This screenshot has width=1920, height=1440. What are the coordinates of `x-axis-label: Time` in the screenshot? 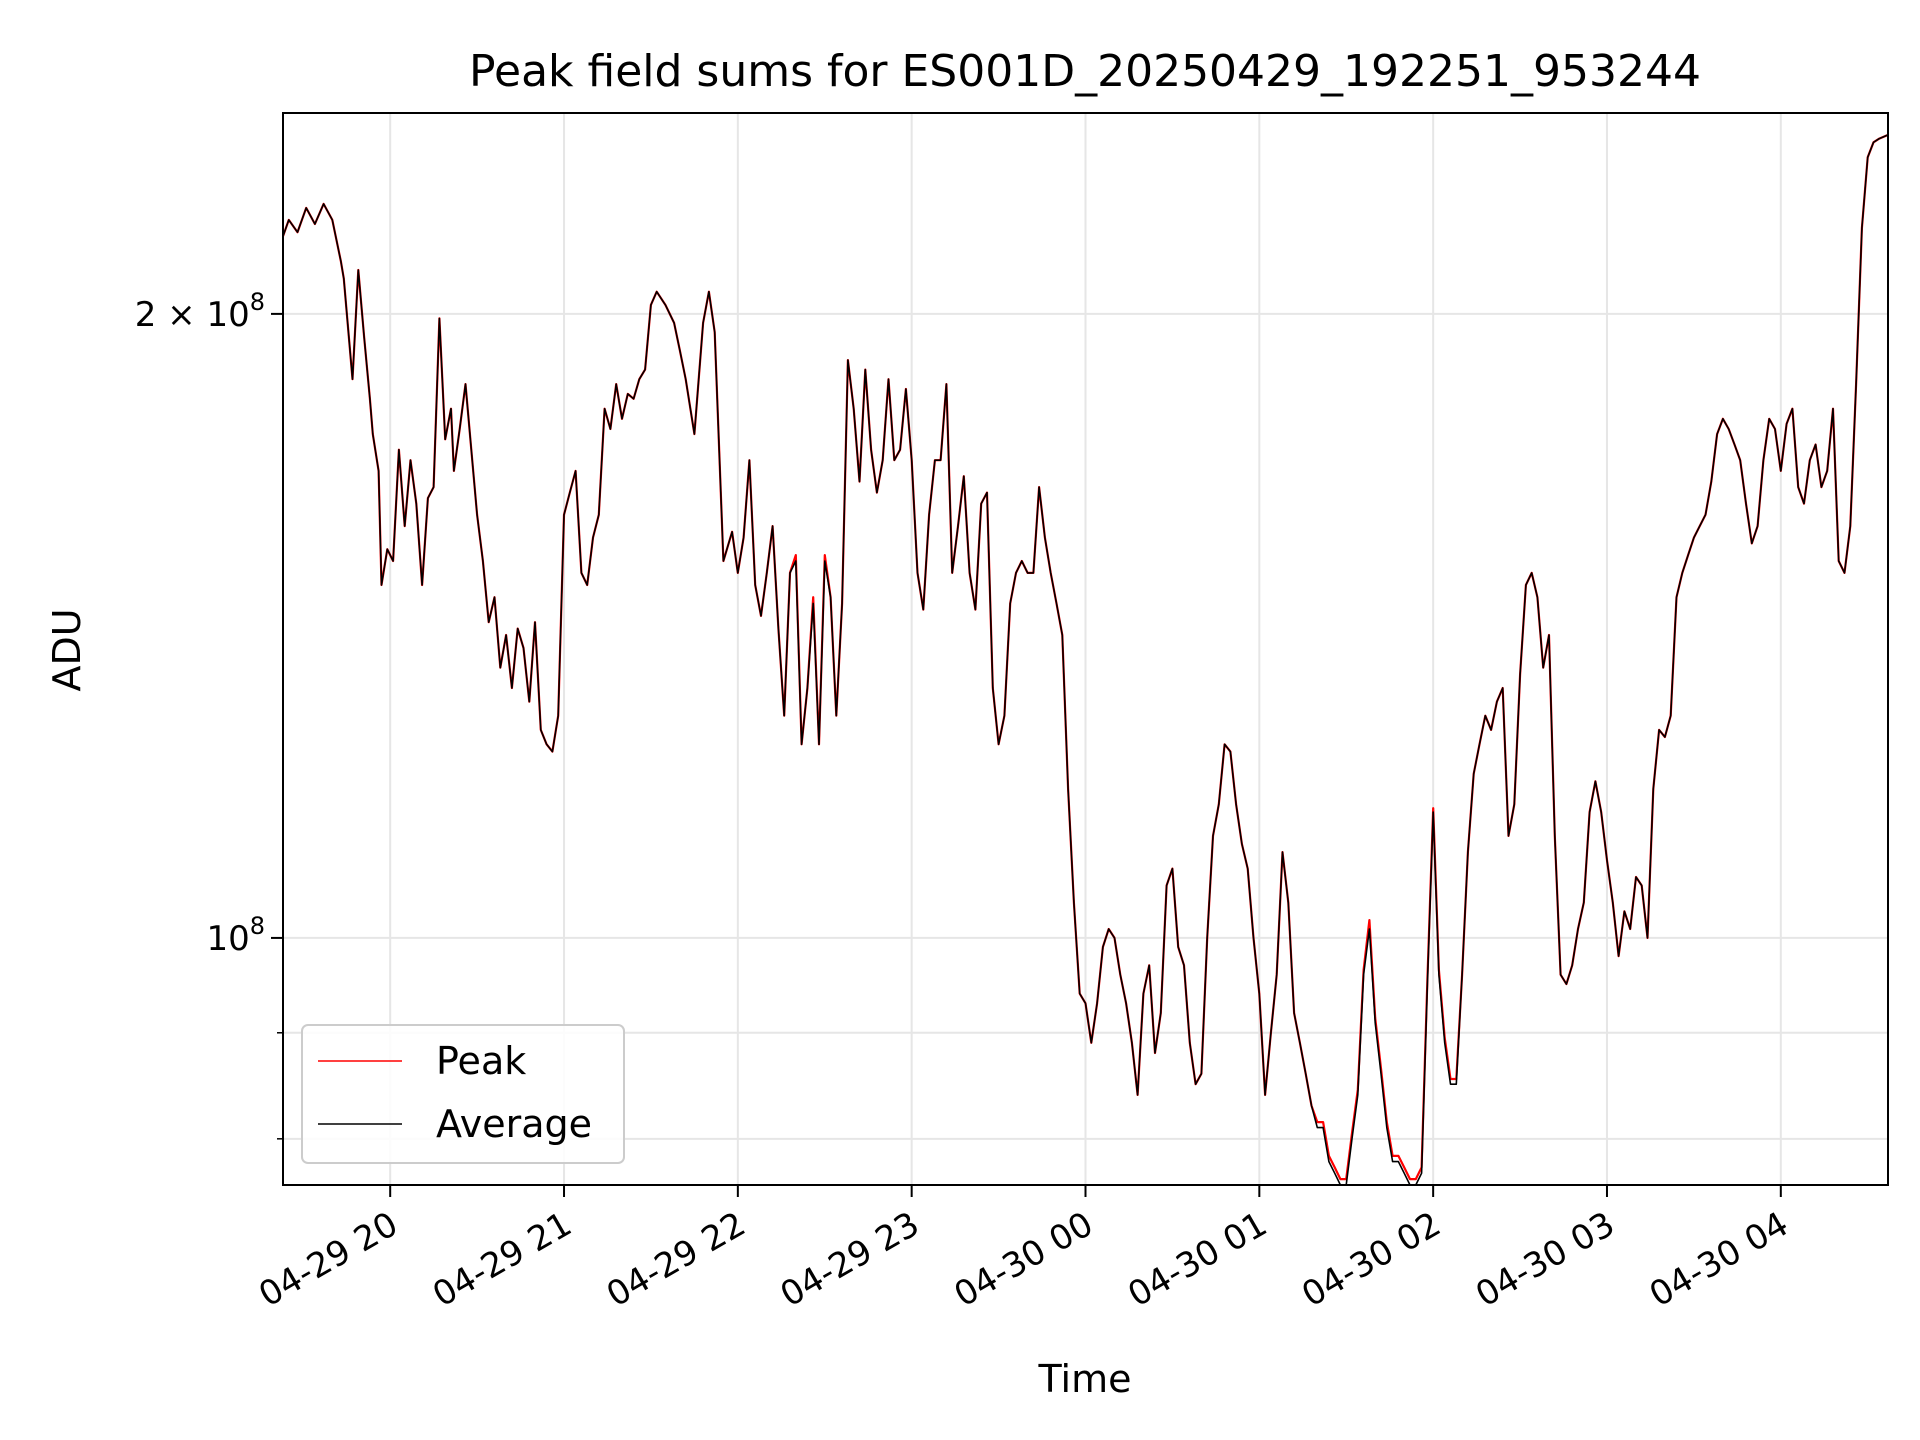 It's located at (1085, 1379).